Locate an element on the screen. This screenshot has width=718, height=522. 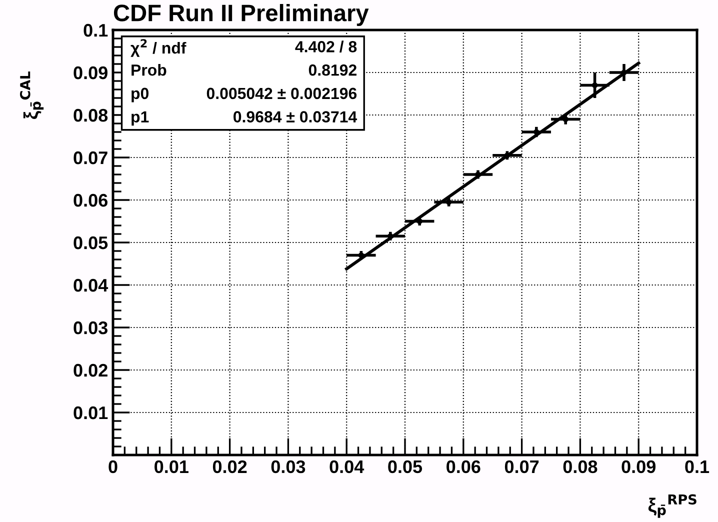
y-tick-label: 0.06 is located at coordinates (91, 200).